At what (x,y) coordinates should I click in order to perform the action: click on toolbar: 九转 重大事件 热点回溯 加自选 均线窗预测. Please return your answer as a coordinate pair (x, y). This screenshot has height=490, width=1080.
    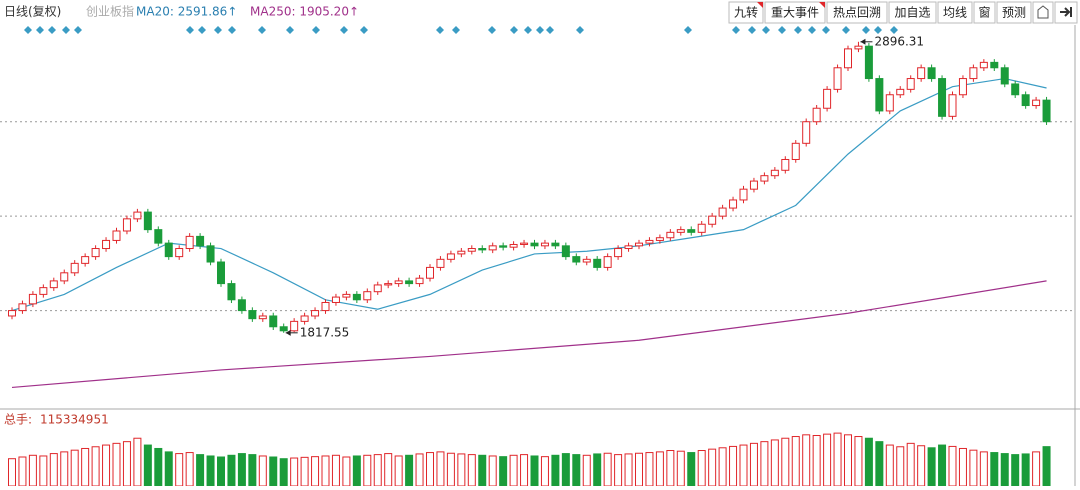
    Looking at the image, I should click on (880, 12).